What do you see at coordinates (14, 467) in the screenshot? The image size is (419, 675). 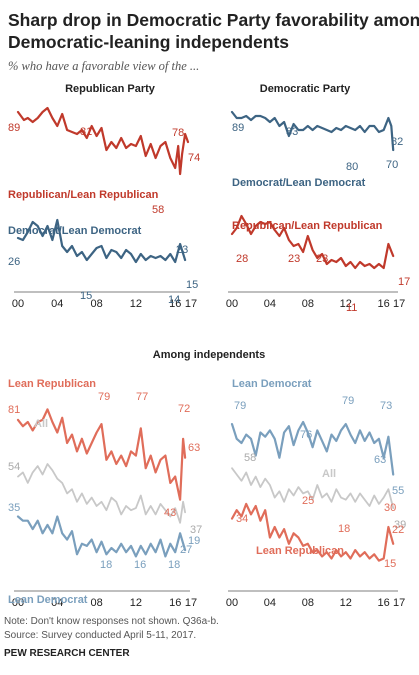 I see `data-label: 54` at bounding box center [14, 467].